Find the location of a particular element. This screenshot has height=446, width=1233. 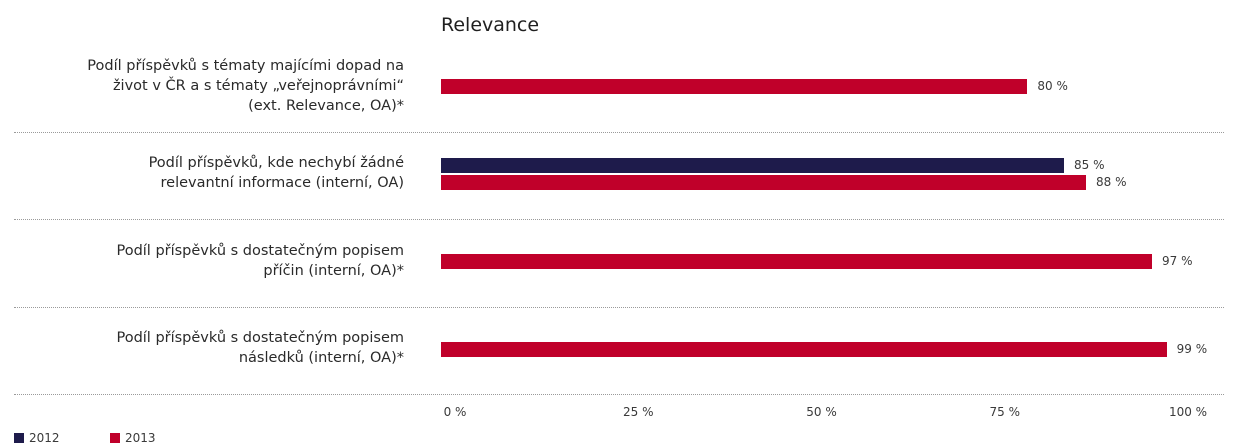

data-label: 99 % is located at coordinates (1192, 348).